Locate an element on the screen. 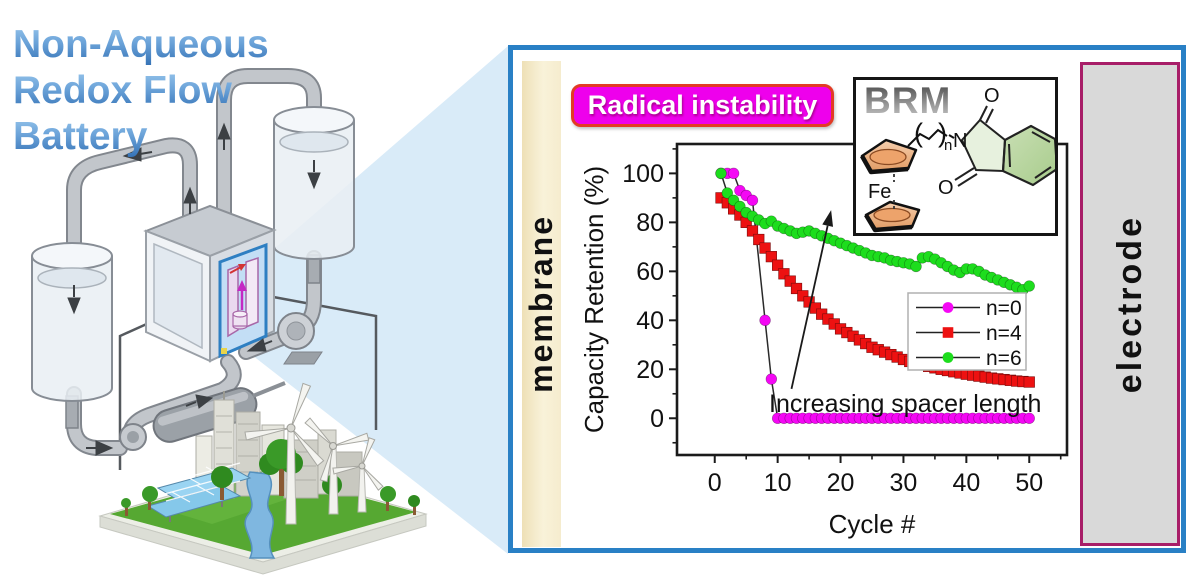 This screenshot has width=1193, height=579. molecule-structure: Fe ( ) n is located at coordinates (957, 159).